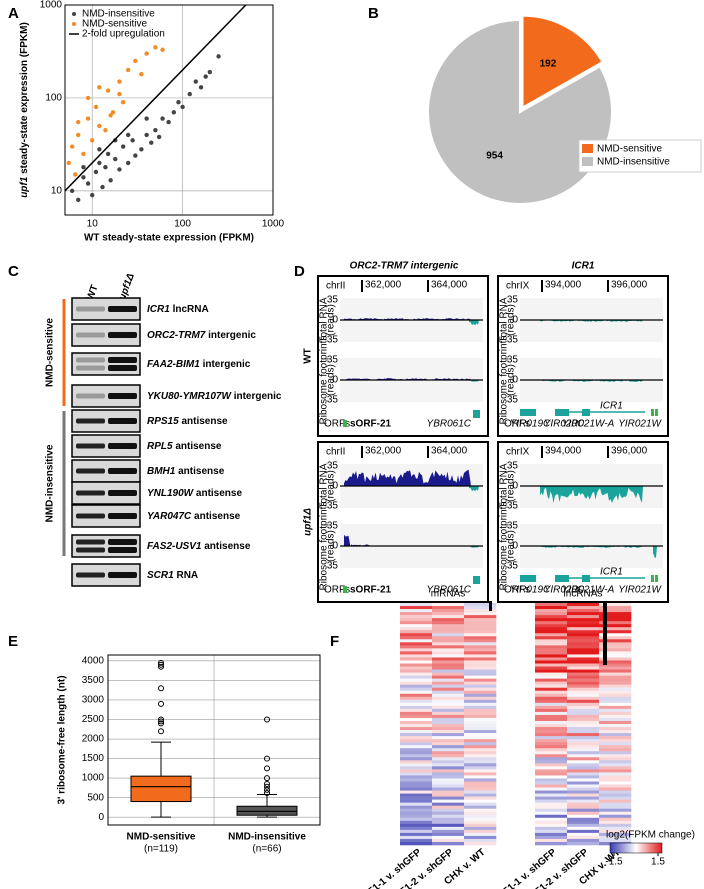 This screenshot has width=704, height=889. Describe the element at coordinates (371, 590) in the screenshot. I see `gene-label: sORF-21` at that location.